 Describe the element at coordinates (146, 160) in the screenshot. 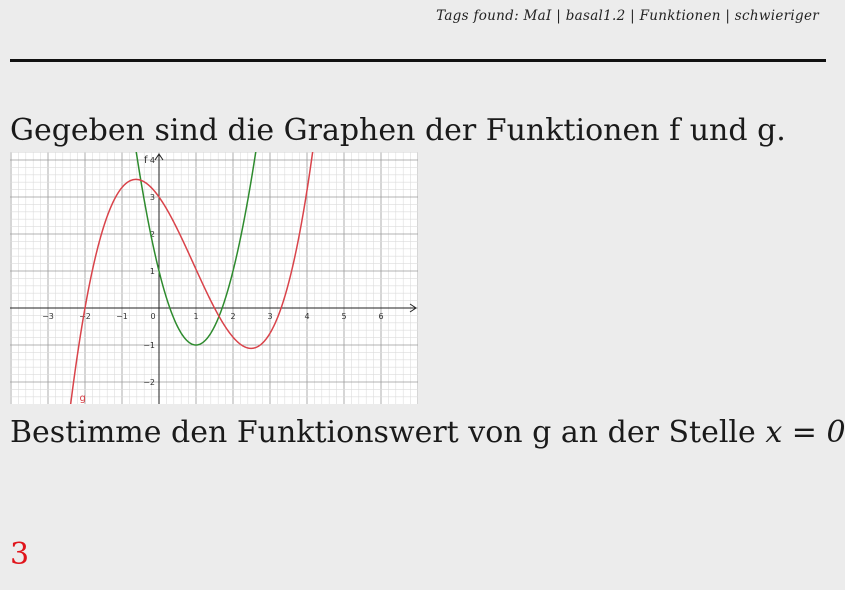

I see `curve-label-f: f` at that location.